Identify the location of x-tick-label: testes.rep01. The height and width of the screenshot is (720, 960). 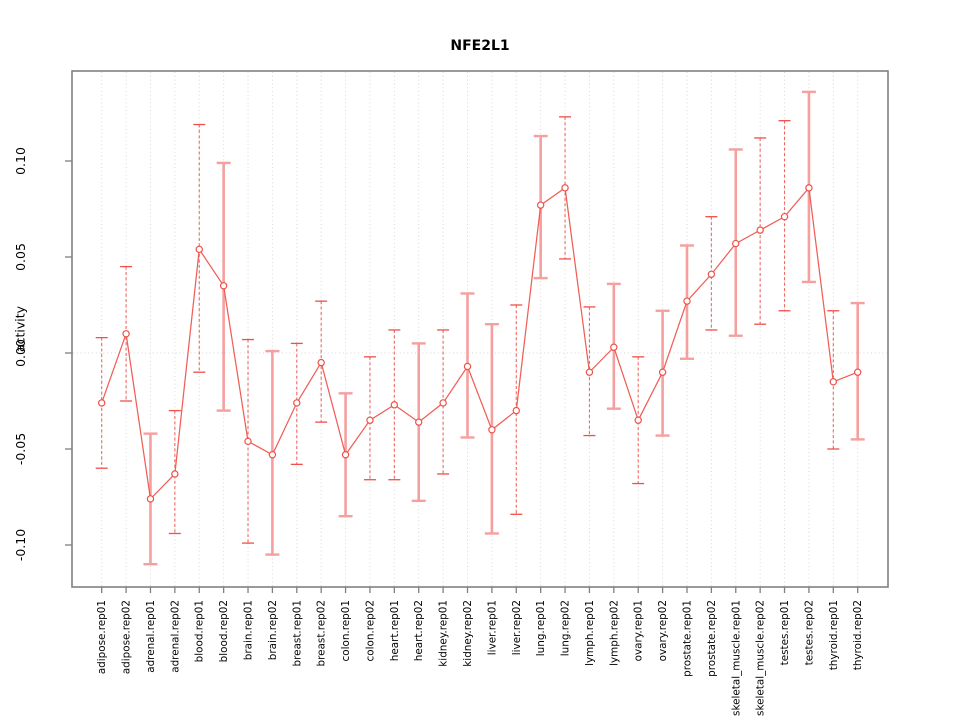
(785, 632).